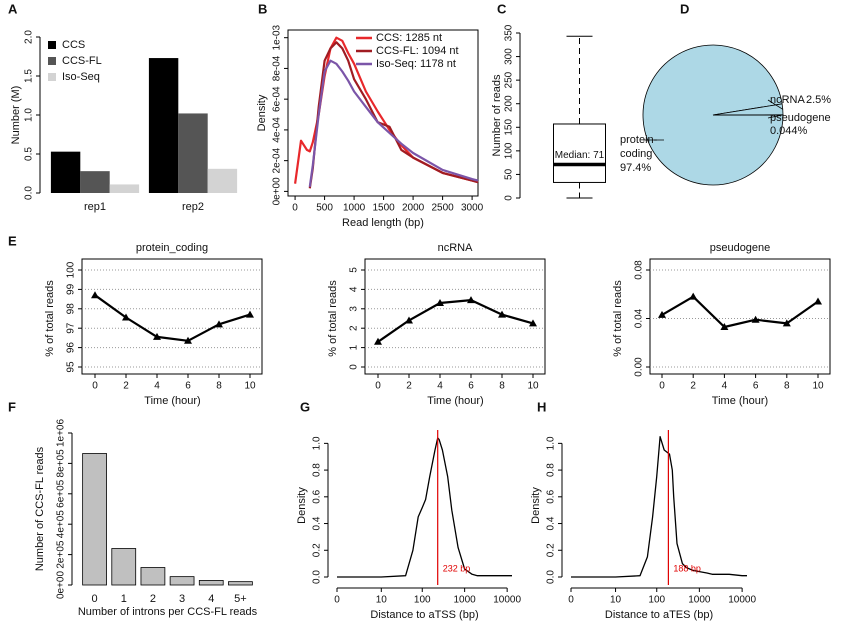 The width and height of the screenshot is (848, 621). What do you see at coordinates (182, 599) in the screenshot?
I see `x-tick-label: 3` at bounding box center [182, 599].